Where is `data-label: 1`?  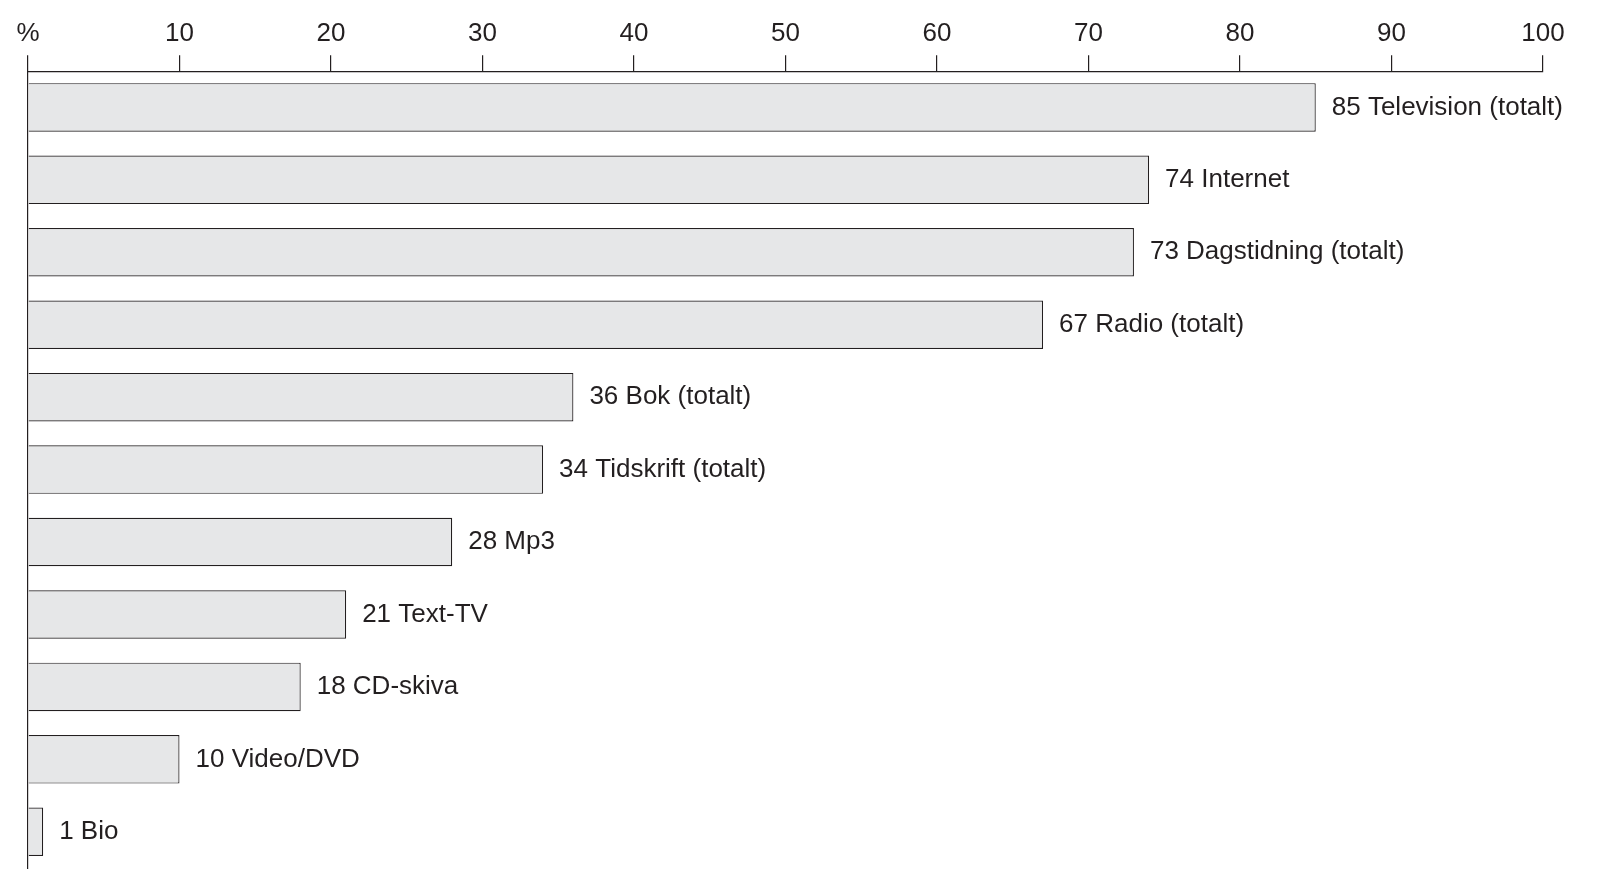
data-label: 1 is located at coordinates (66, 829).